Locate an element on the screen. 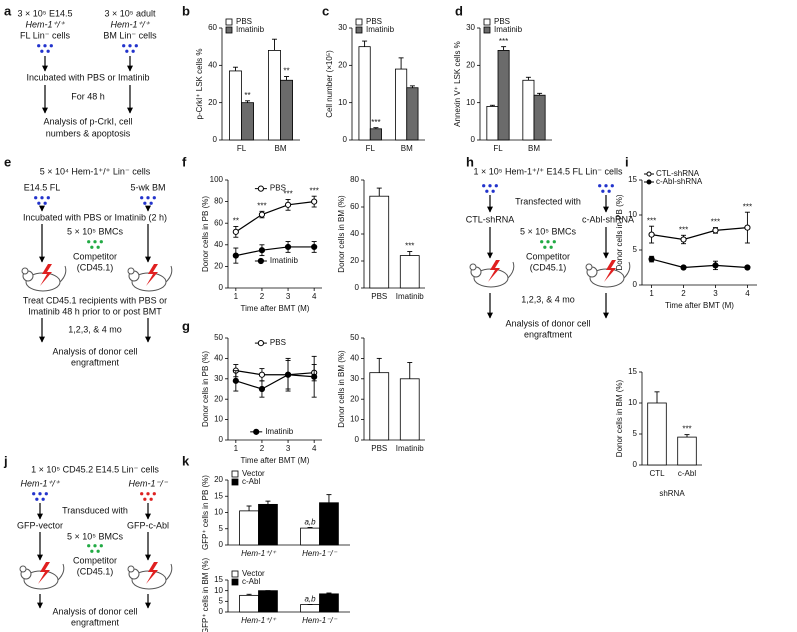 This screenshot has width=797, height=632. annotation: a,b is located at coordinates (310, 599).